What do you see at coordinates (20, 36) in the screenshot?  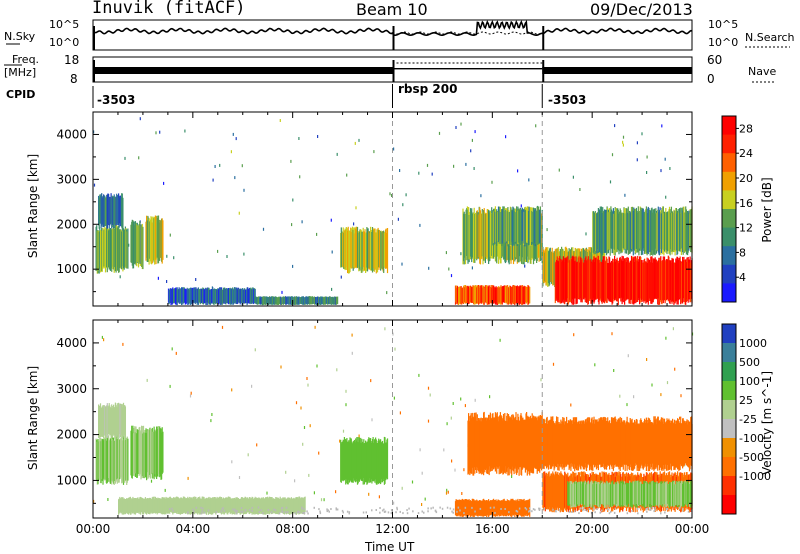 I see `nsky-label: N.Sky` at bounding box center [20, 36].